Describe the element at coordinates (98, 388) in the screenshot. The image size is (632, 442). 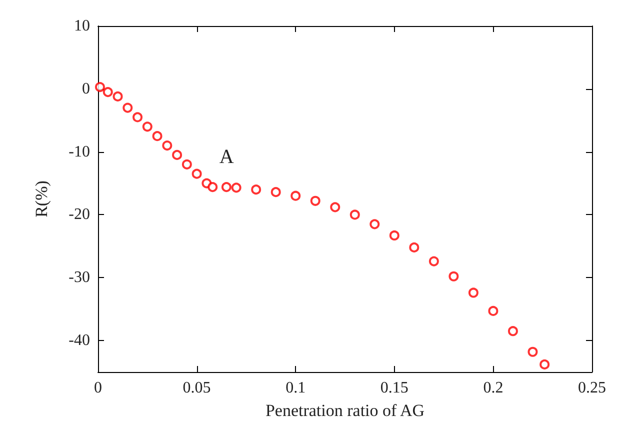
I see `x-tick-label: 0` at that location.